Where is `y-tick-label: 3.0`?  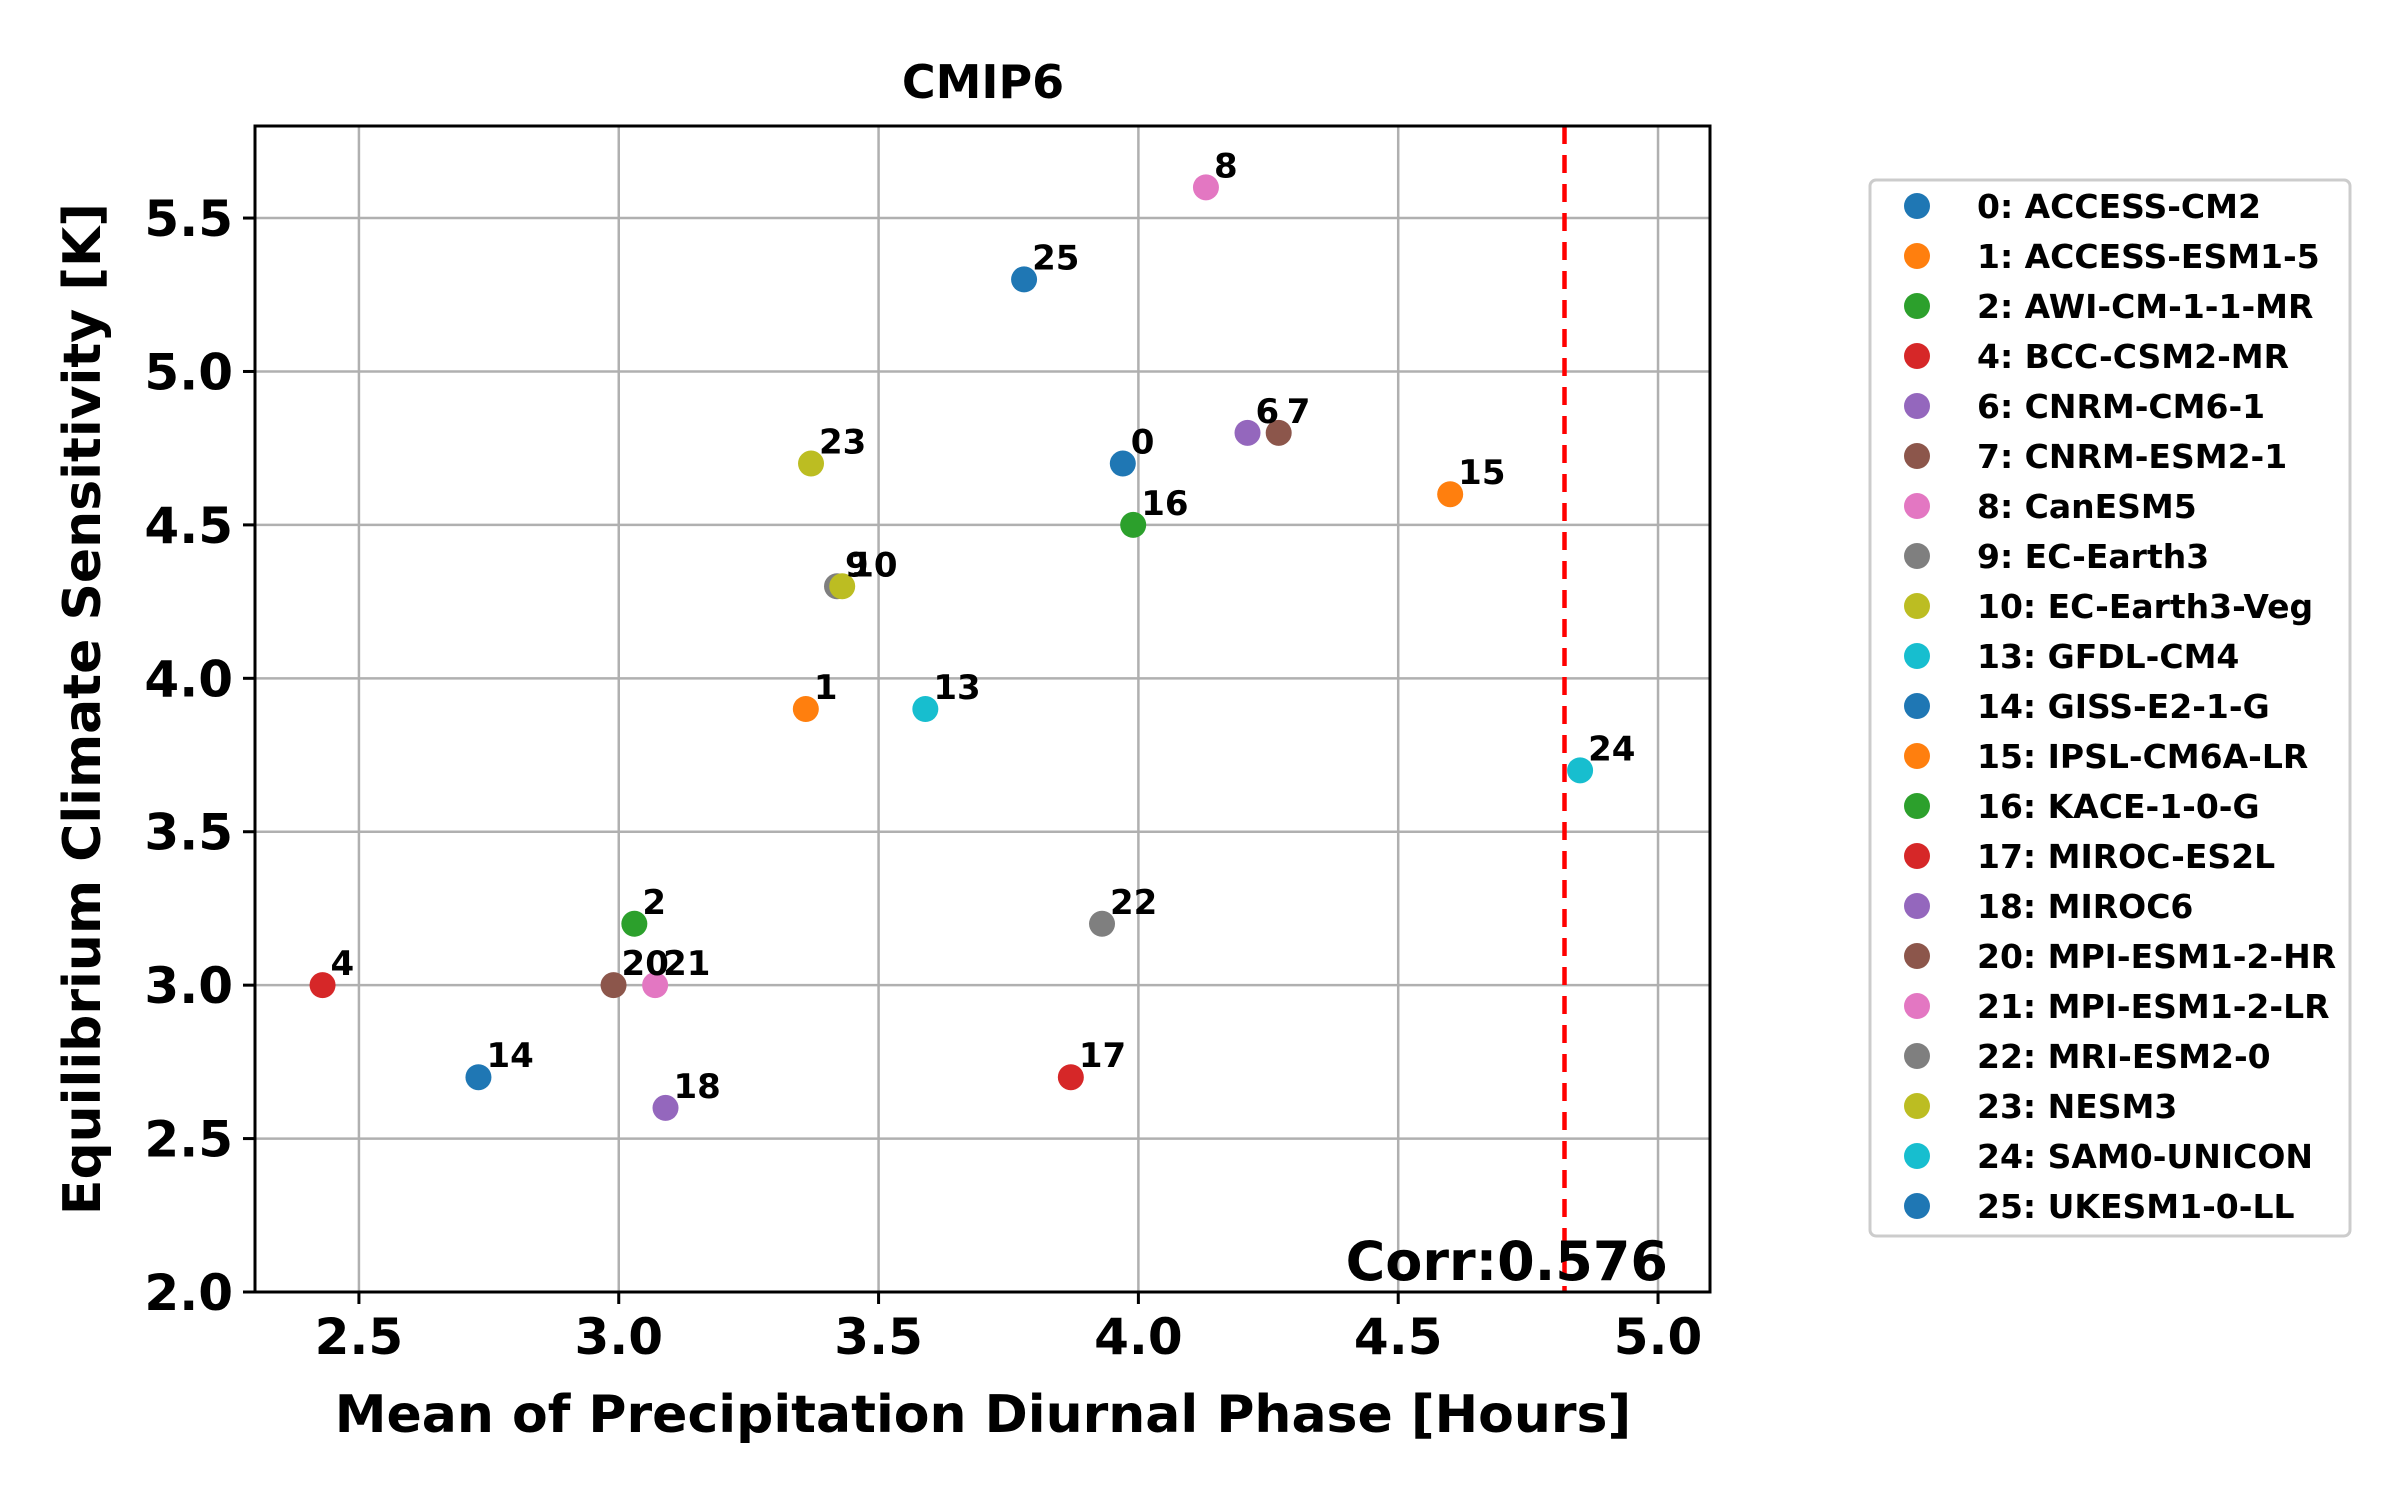
y-tick-label: 3.0 is located at coordinates (188, 986).